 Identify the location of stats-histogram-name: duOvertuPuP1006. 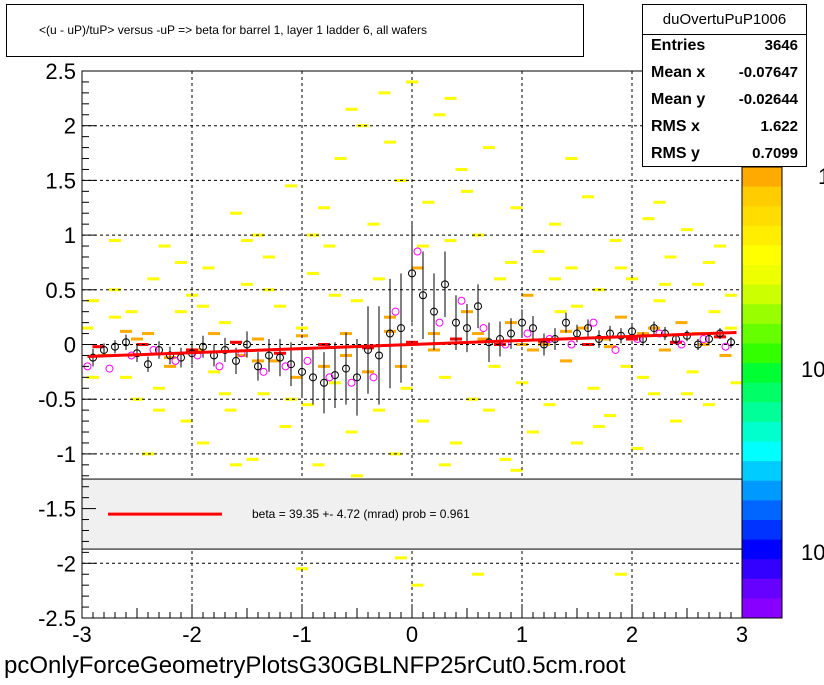
(724, 19).